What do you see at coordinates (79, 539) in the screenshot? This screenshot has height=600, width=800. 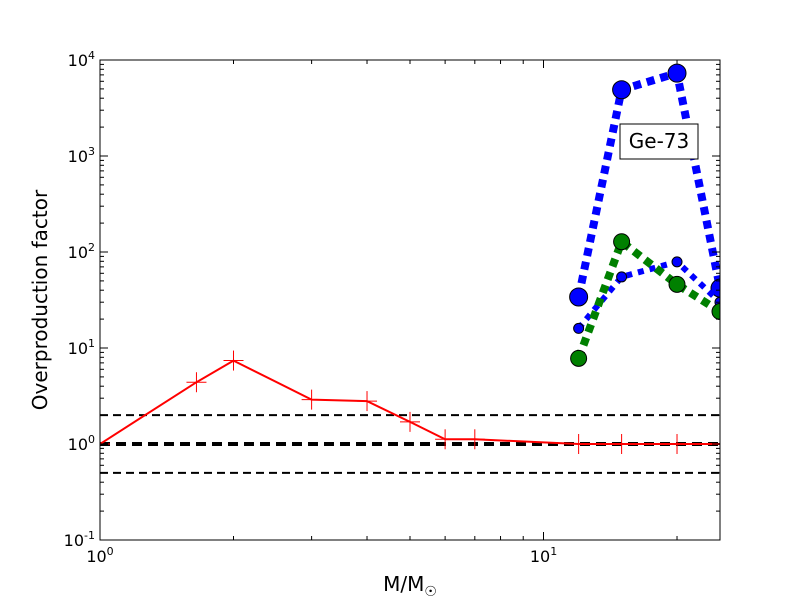 I see `y-tick-label: 10⁻¹` at bounding box center [79, 539].